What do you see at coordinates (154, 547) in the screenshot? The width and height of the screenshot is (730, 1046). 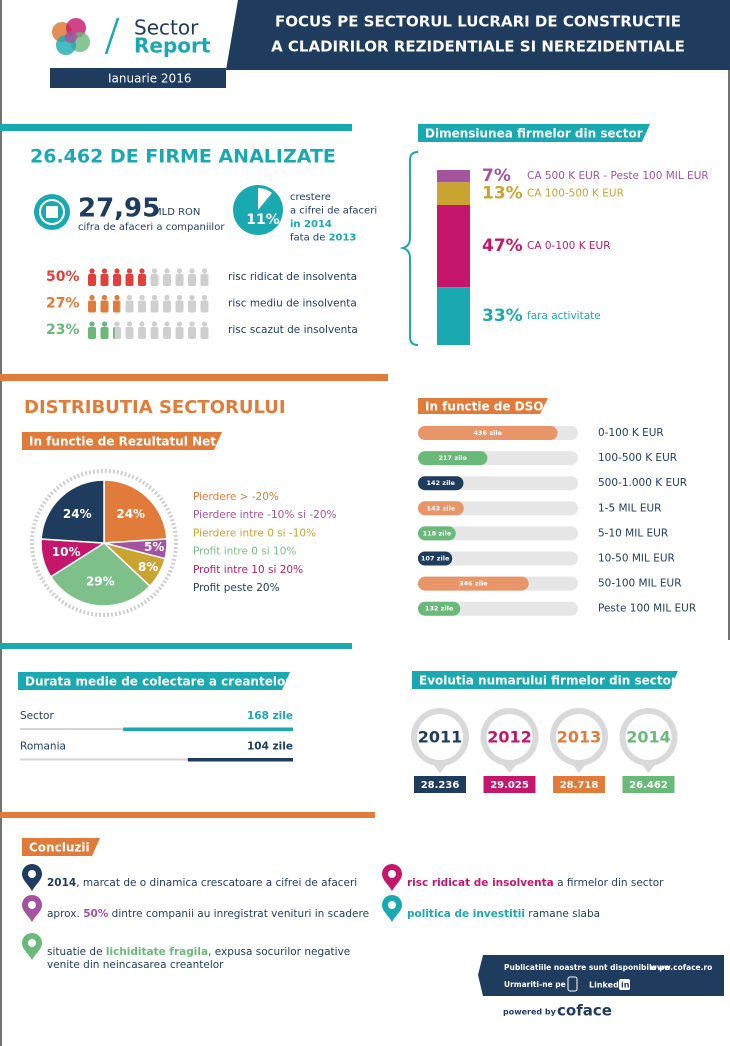 I see `pie-label: 5%` at bounding box center [154, 547].